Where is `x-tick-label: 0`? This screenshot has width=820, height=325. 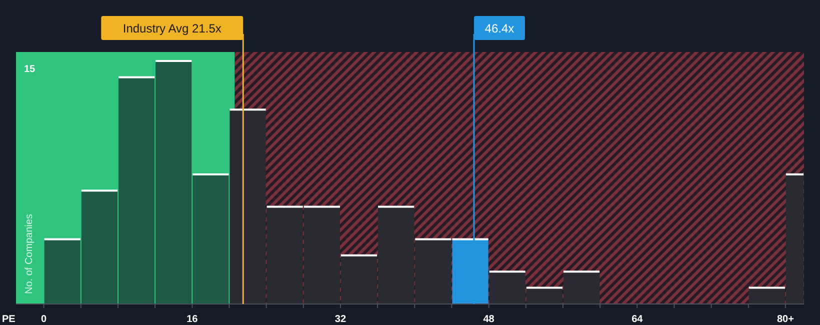
x-tick-label: 0 is located at coordinates (44, 319).